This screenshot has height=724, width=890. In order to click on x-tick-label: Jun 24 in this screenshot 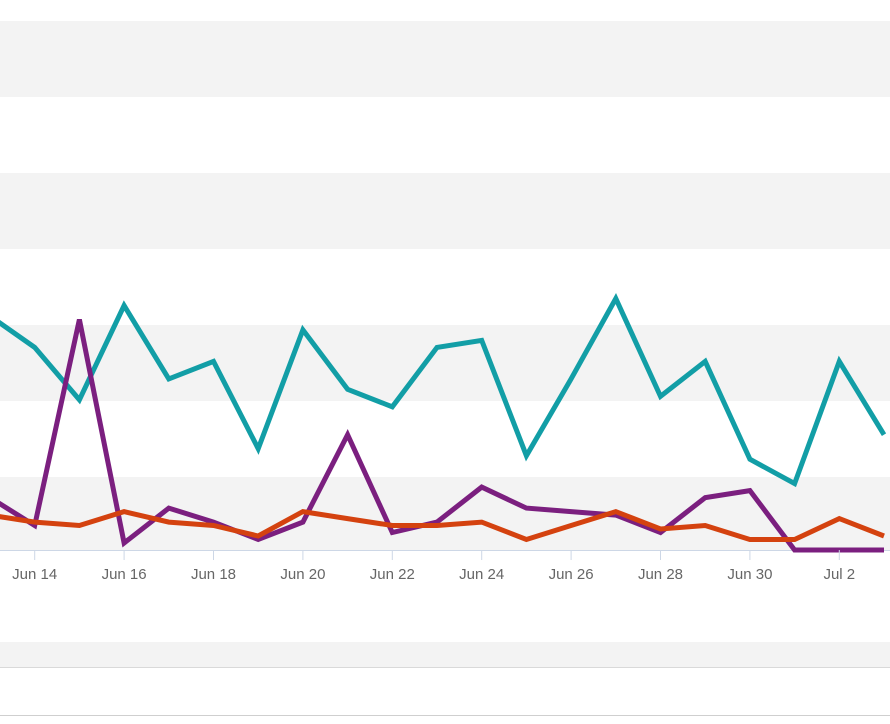, I will do `click(481, 574)`.